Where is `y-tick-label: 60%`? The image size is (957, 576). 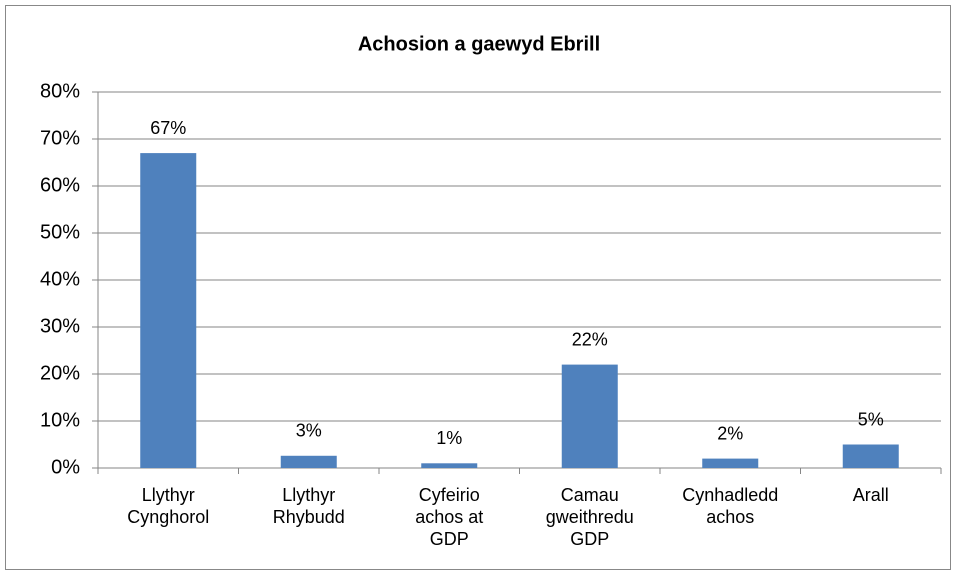 y-tick-label: 60% is located at coordinates (60, 185).